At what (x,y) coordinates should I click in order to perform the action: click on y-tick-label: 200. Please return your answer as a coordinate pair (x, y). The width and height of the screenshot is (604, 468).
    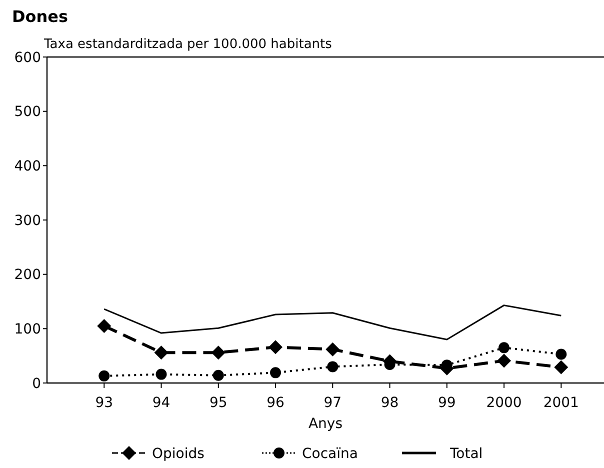
    Looking at the image, I should click on (27, 275).